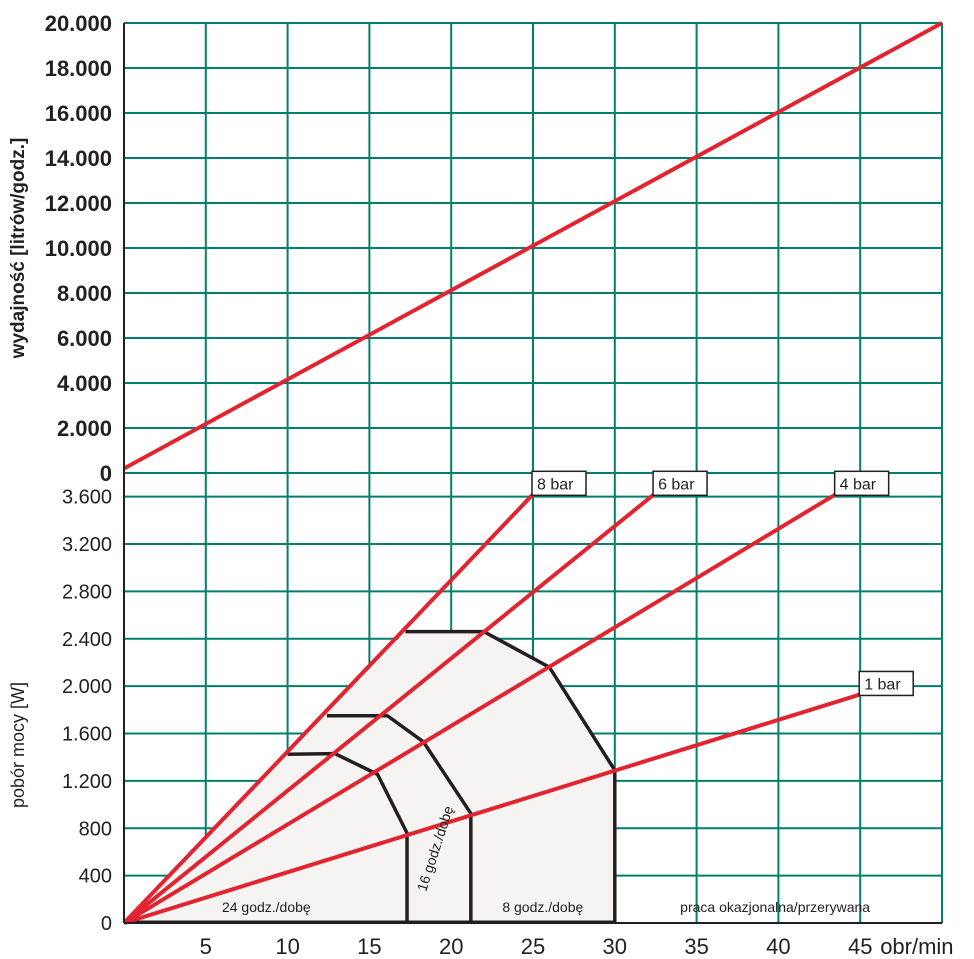 The image size is (974, 959). What do you see at coordinates (369, 946) in the screenshot?
I see `x-tick-label: 15` at bounding box center [369, 946].